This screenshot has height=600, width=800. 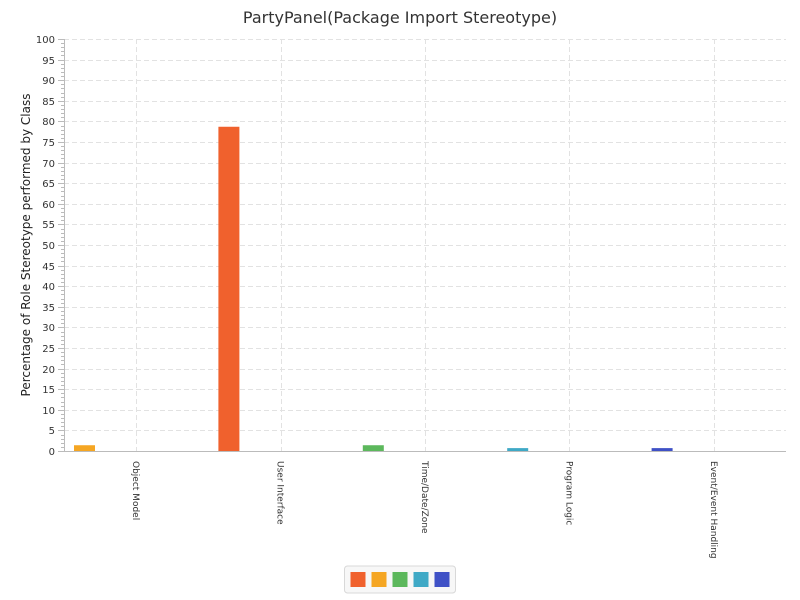 What do you see at coordinates (48, 411) in the screenshot?
I see `y-tick-label: 10` at bounding box center [48, 411].